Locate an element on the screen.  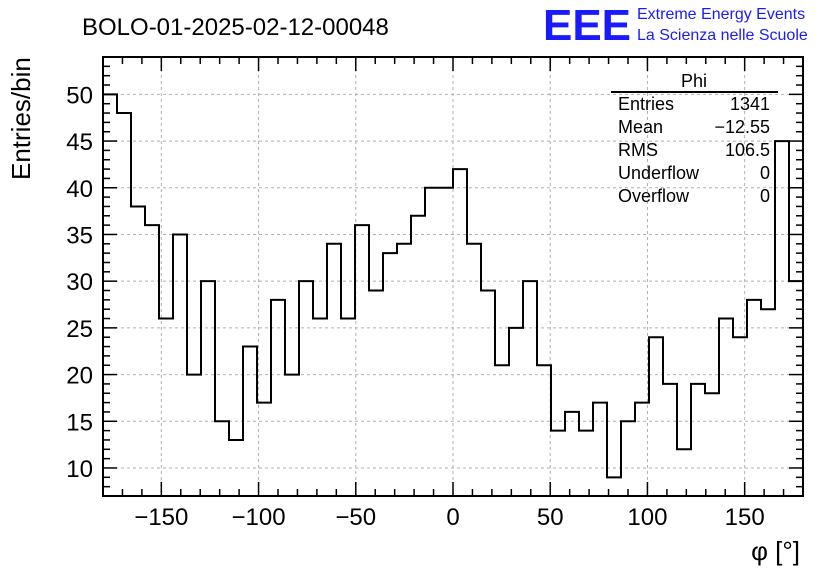
x-tick-label: −50 is located at coordinates (355, 517).